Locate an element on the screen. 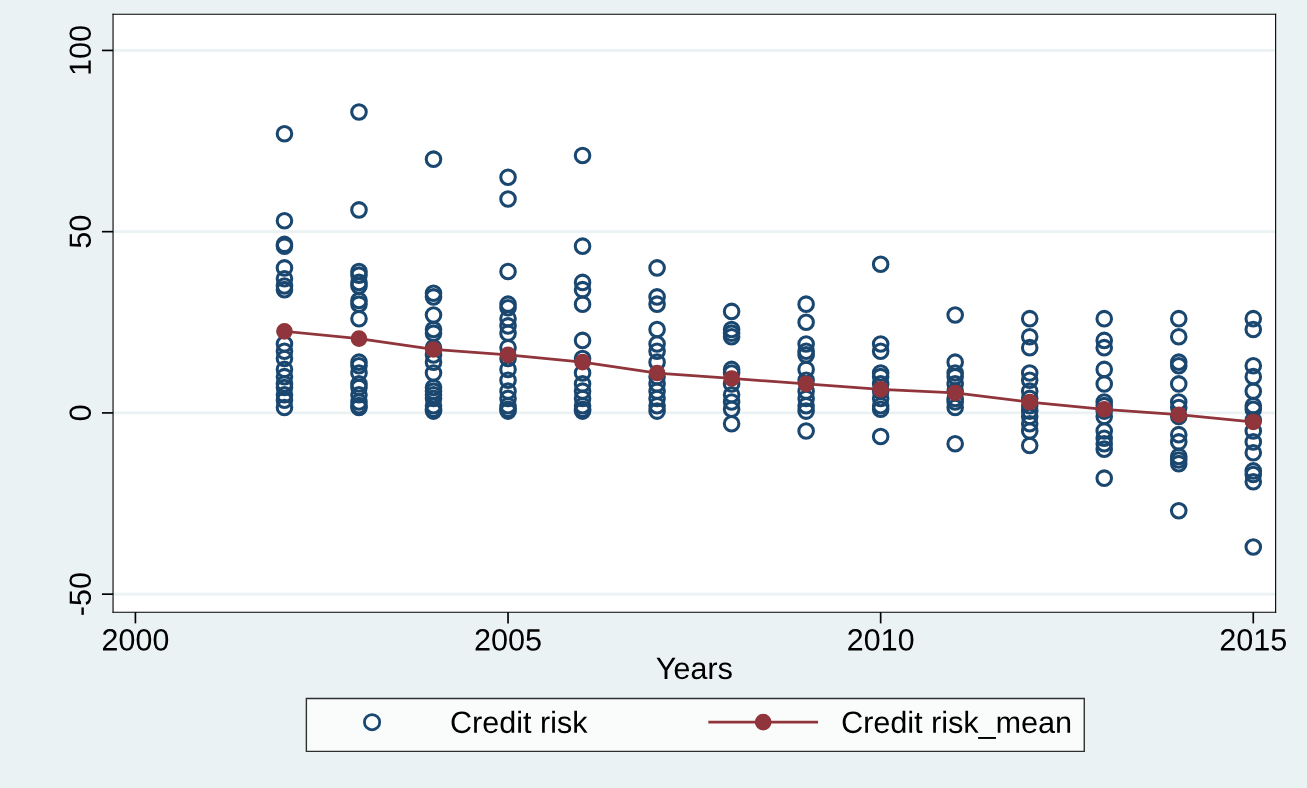 The image size is (1307, 788). x-tick-label: 2010 is located at coordinates (881, 640).